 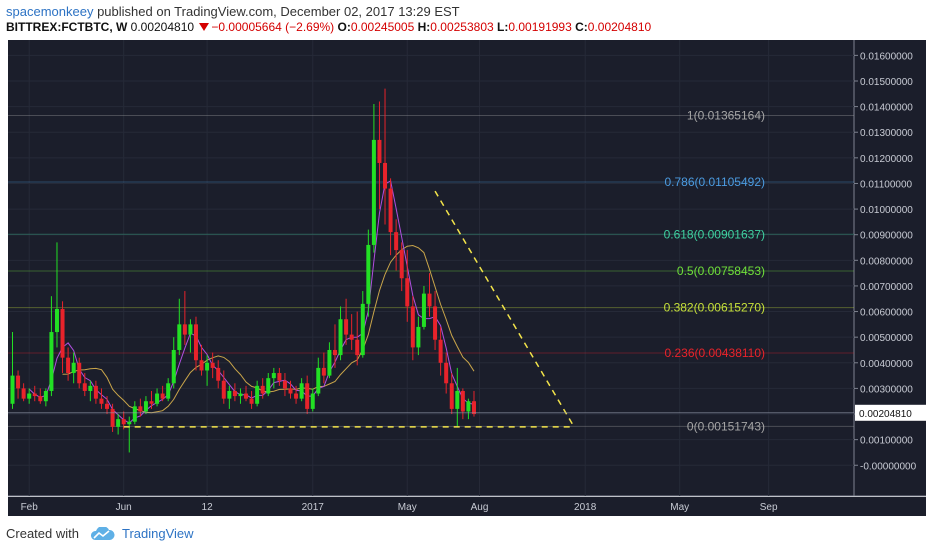 I want to click on fib-level-label: 0.382(0.00615270), so click(x=714, y=308).